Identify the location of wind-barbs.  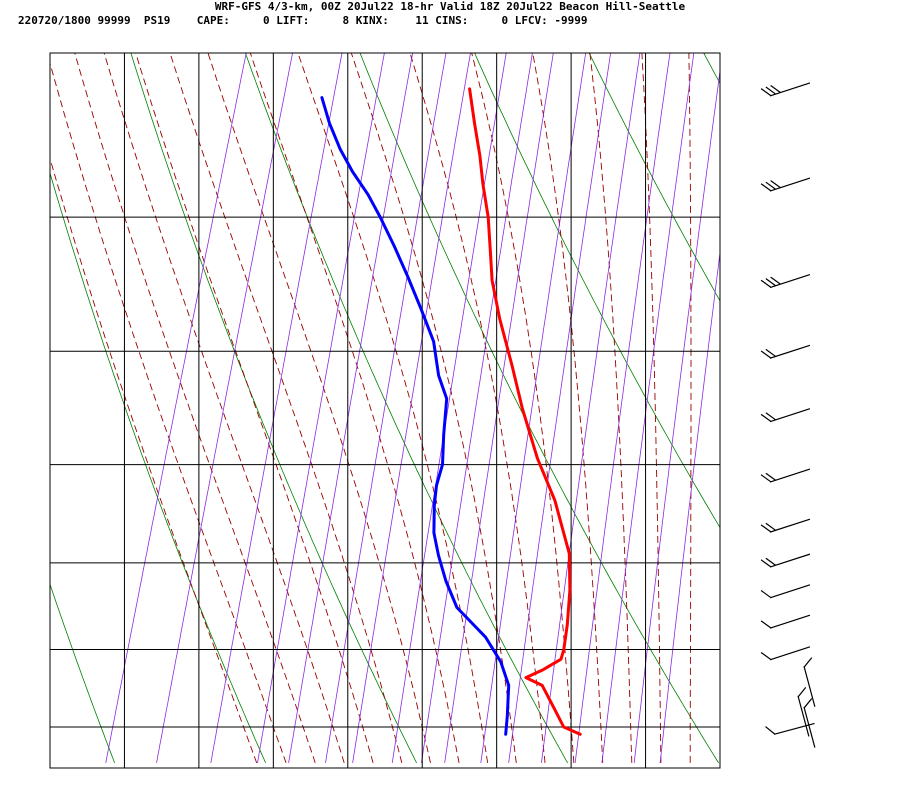
(788, 415).